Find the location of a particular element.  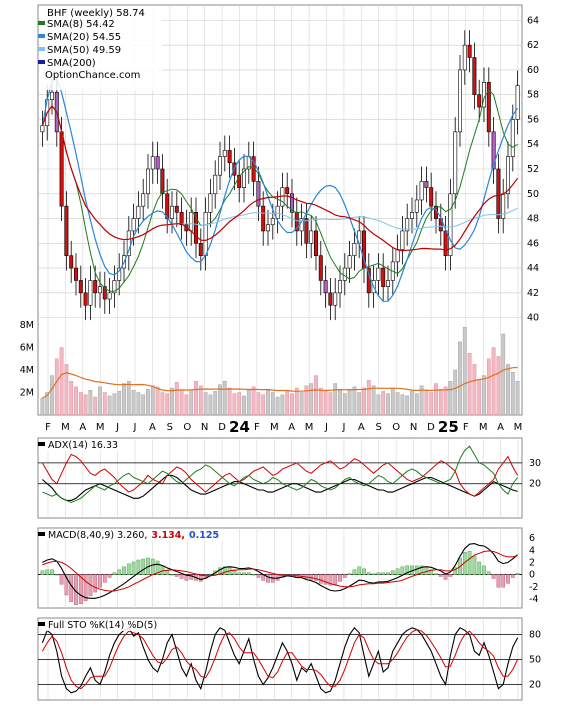

volume-average-line is located at coordinates (280, 382).